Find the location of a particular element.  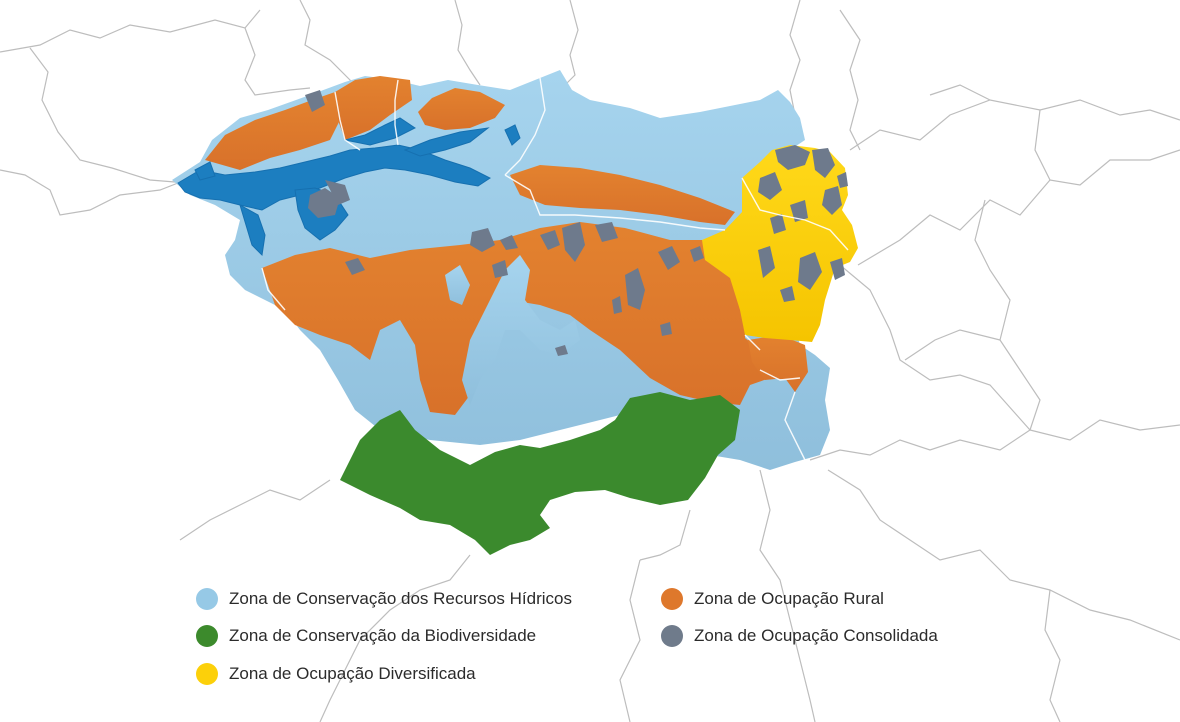

legend-item-rural: Zona de Ocupação Rural is located at coordinates (772, 599).